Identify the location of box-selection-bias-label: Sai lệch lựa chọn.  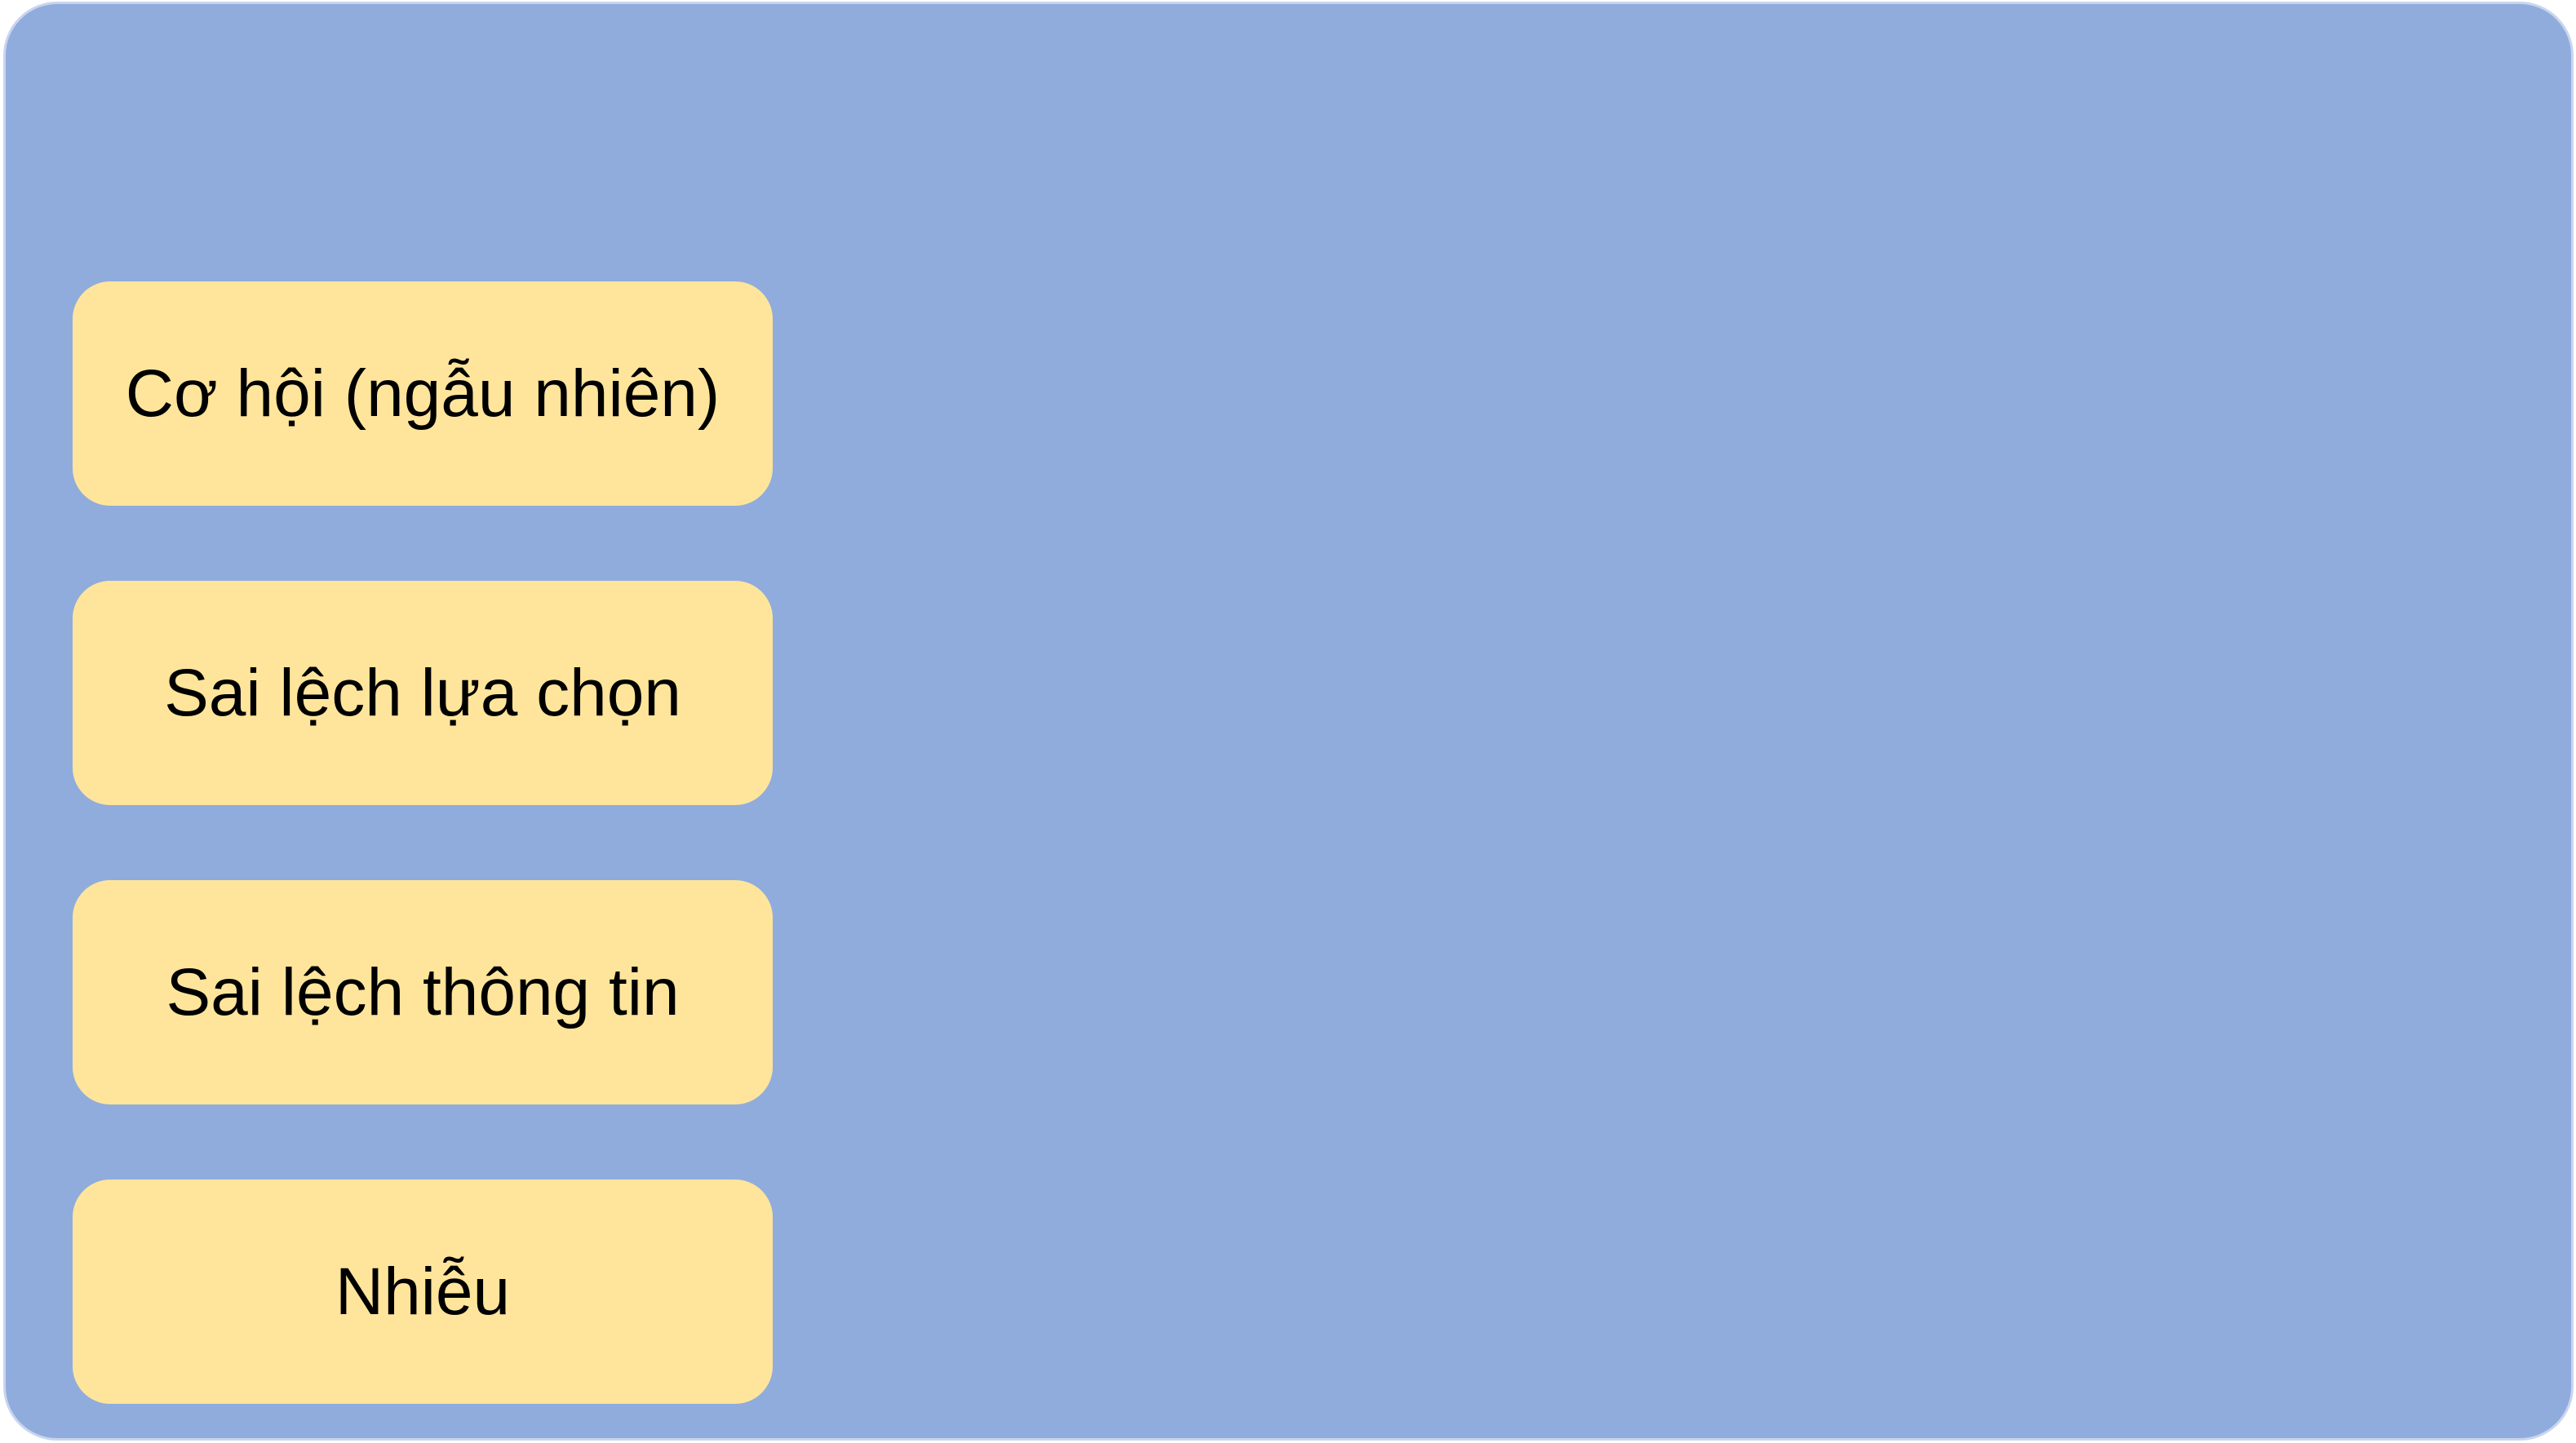
(422, 692).